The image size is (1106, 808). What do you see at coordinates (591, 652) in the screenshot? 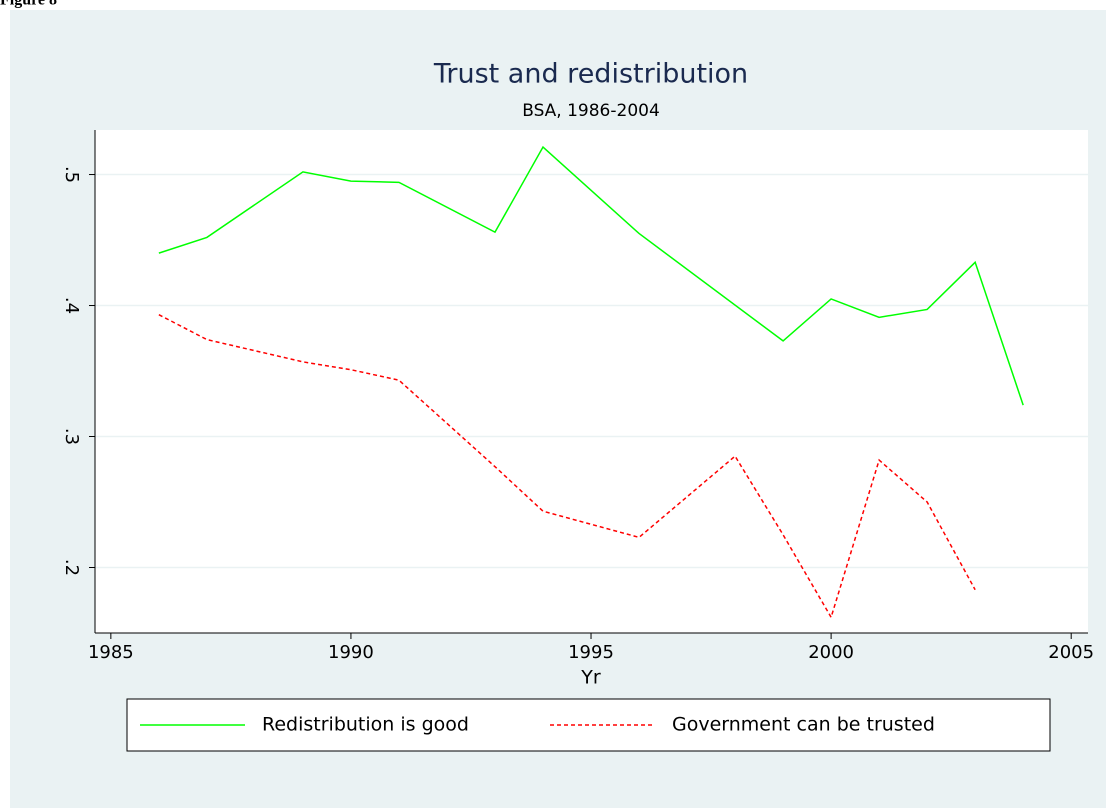
I see `x-tick-label: 1995` at bounding box center [591, 652].